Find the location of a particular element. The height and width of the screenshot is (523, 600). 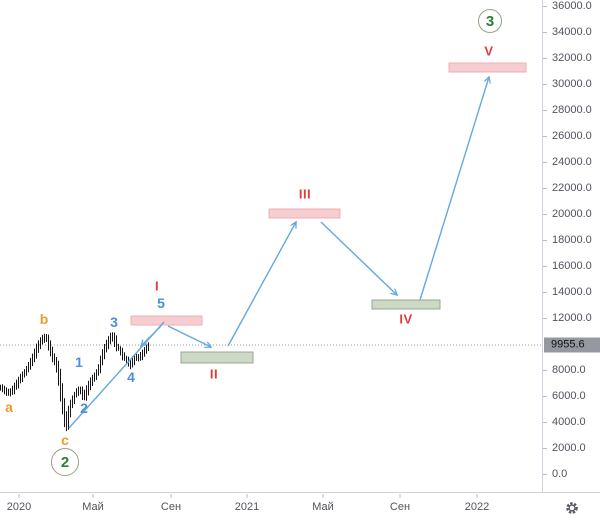

circled-wave-label-2: 2 is located at coordinates (65, 462).